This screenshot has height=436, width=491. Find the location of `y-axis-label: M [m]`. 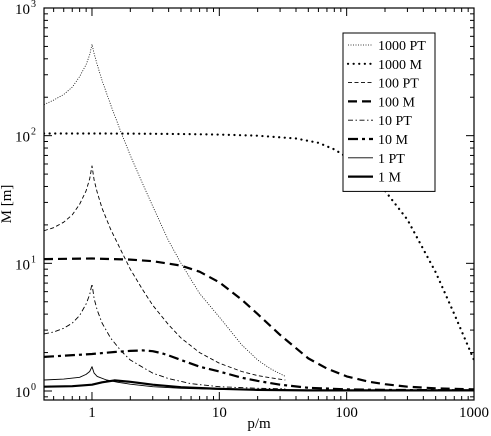

y-axis-label: M [m] is located at coordinates (7, 204).